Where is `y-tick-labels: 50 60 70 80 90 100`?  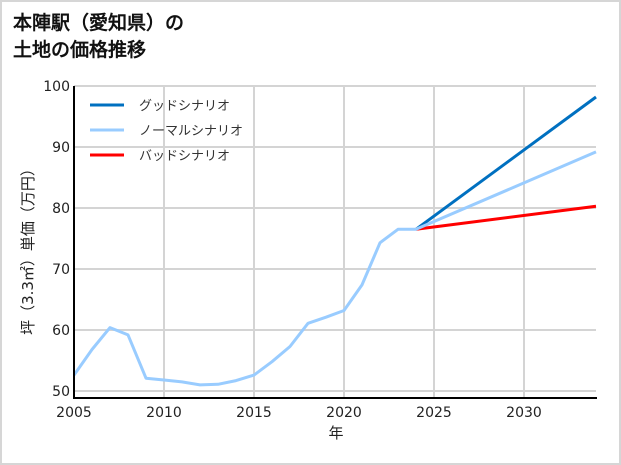
y-tick-labels: 50 60 70 80 90 100 is located at coordinates (56, 239).